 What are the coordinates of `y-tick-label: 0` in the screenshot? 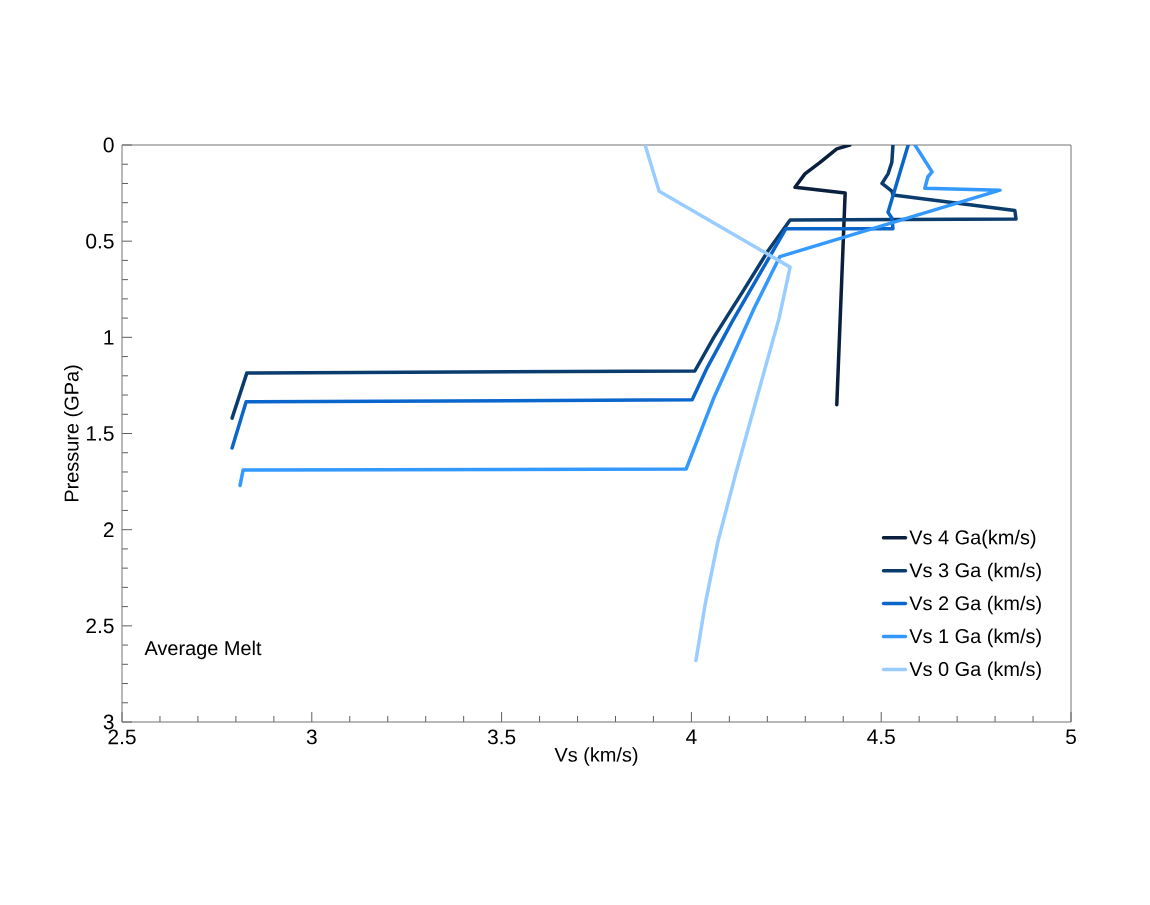 It's located at (108, 145).